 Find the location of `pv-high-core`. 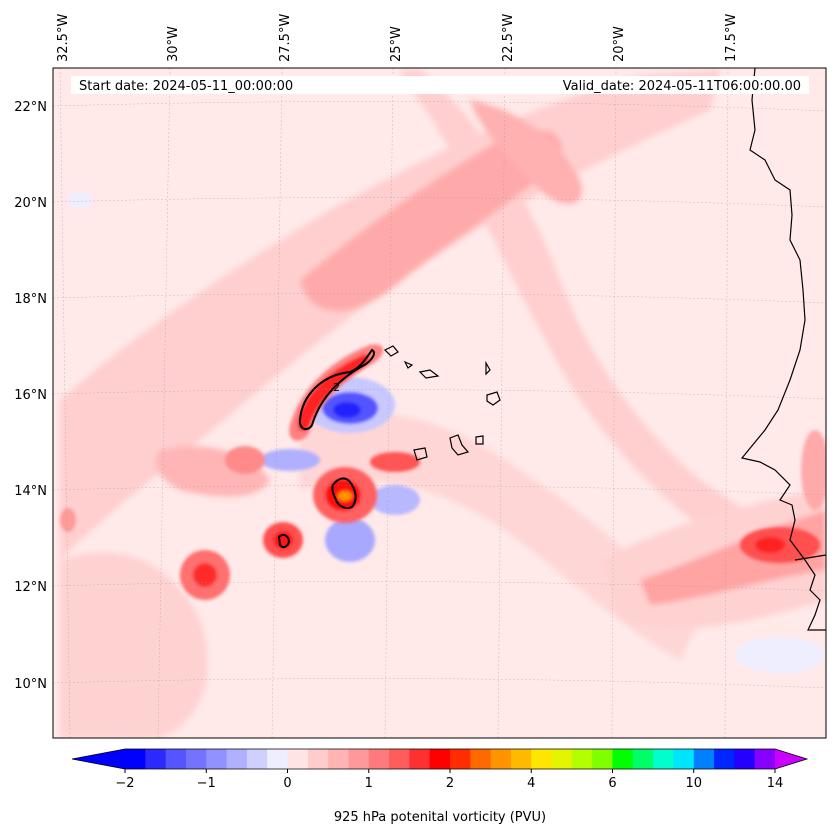

pv-high-core is located at coordinates (345, 496).